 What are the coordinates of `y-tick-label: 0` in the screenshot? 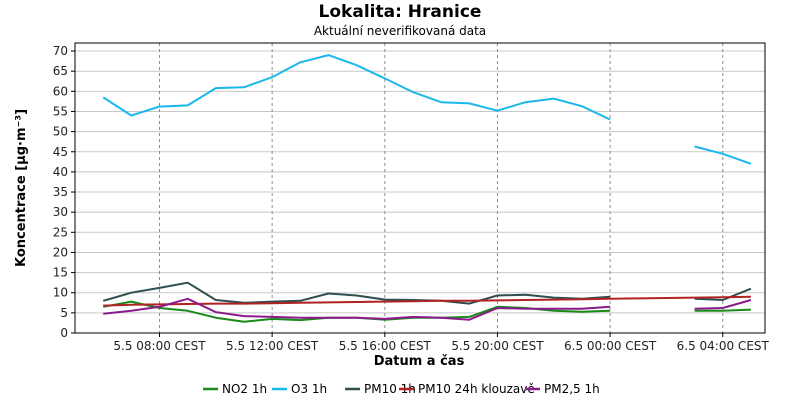 It's located at (64, 333).